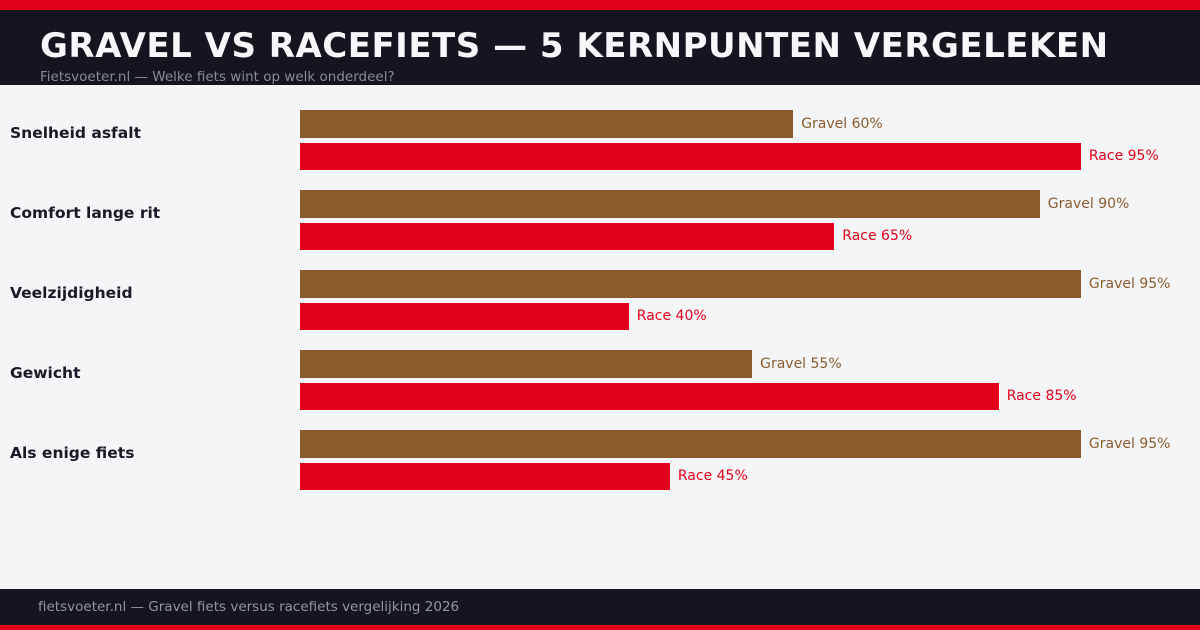 The image size is (1200, 630). I want to click on race-value-label: Race 95%, so click(1123, 156).